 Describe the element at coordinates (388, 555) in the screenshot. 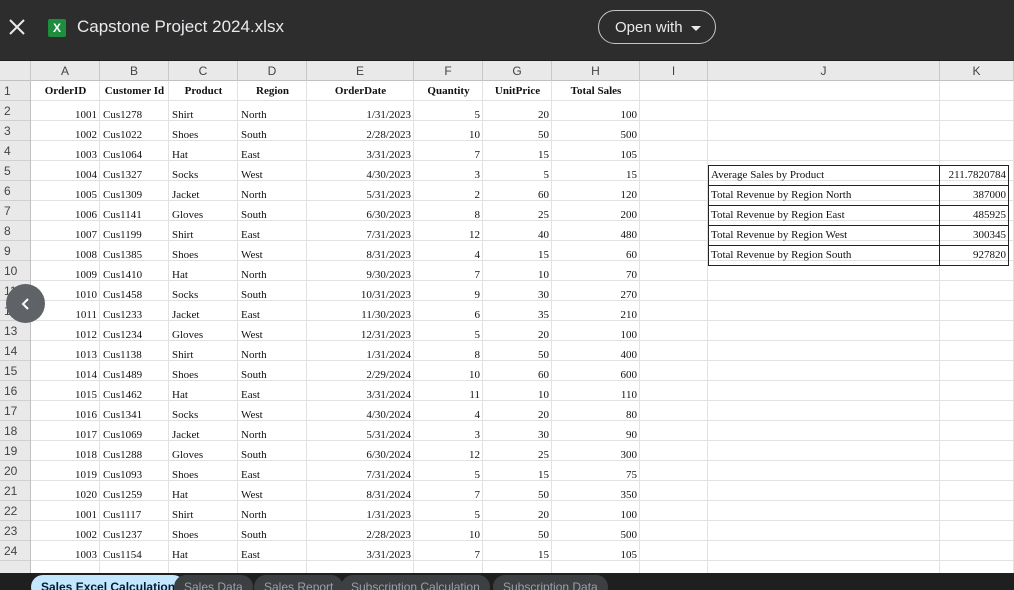

I see `table-cell: 3/31/2023` at that location.